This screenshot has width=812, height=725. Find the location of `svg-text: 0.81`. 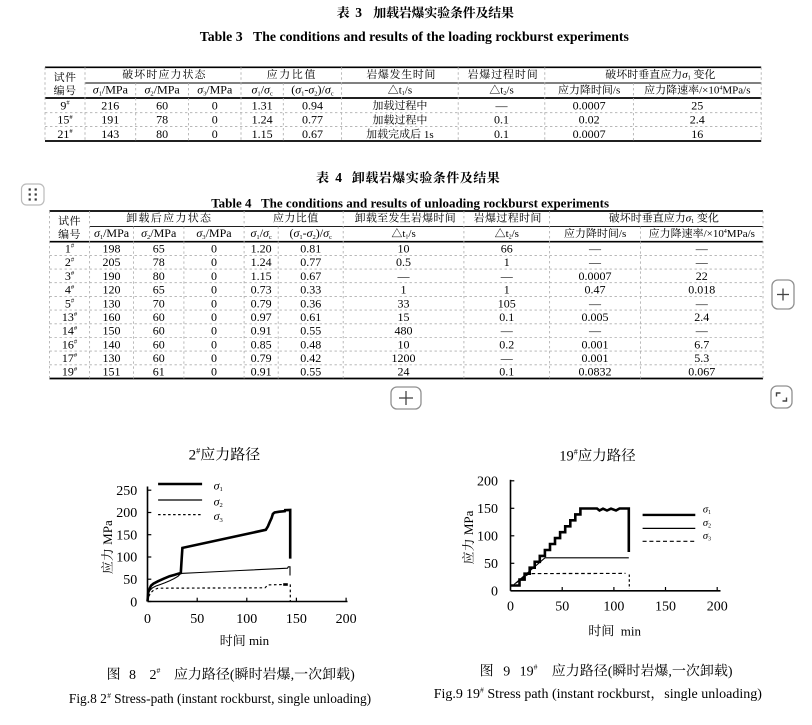

svg-text: 0.81 is located at coordinates (310, 249).